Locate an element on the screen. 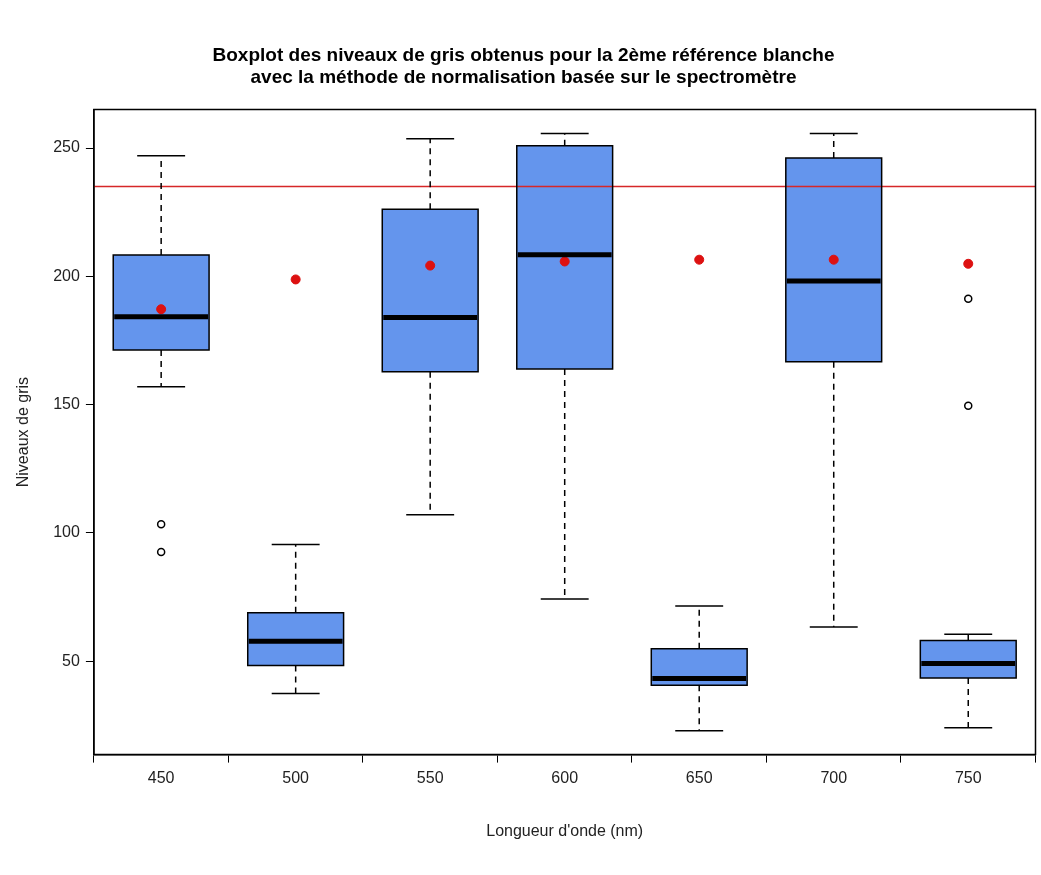 The image size is (1041, 875). x-tick-label: 500 is located at coordinates (296, 777).